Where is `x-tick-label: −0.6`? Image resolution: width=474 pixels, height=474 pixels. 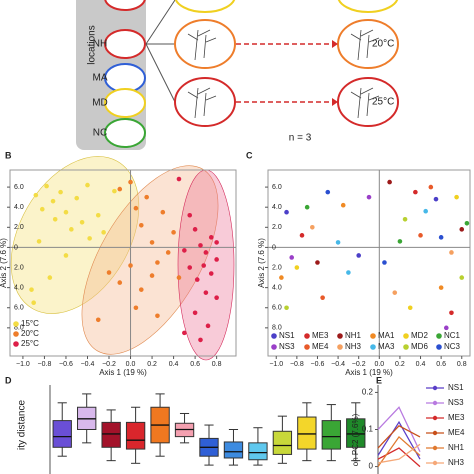
x-tick-label: −0.6 is located at coordinates (318, 364).